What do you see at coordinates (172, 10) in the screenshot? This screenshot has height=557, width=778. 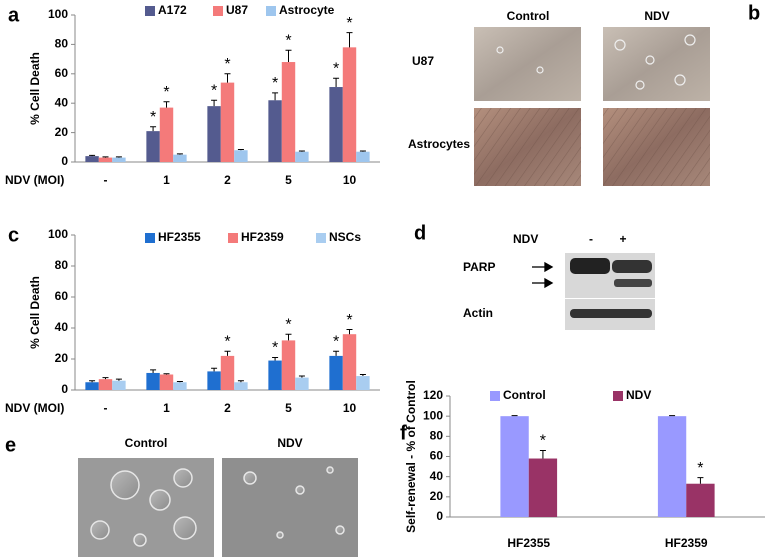 I see `legend-label: A172` at bounding box center [172, 10].